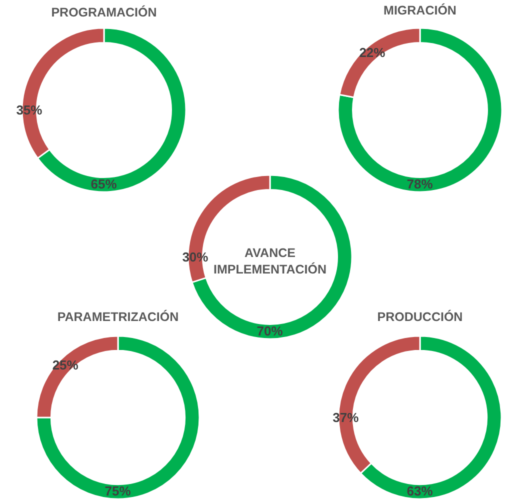 The width and height of the screenshot is (505, 499). Describe the element at coordinates (420, 316) in the screenshot. I see `chart-title: PRODUCCIÓN` at that location.